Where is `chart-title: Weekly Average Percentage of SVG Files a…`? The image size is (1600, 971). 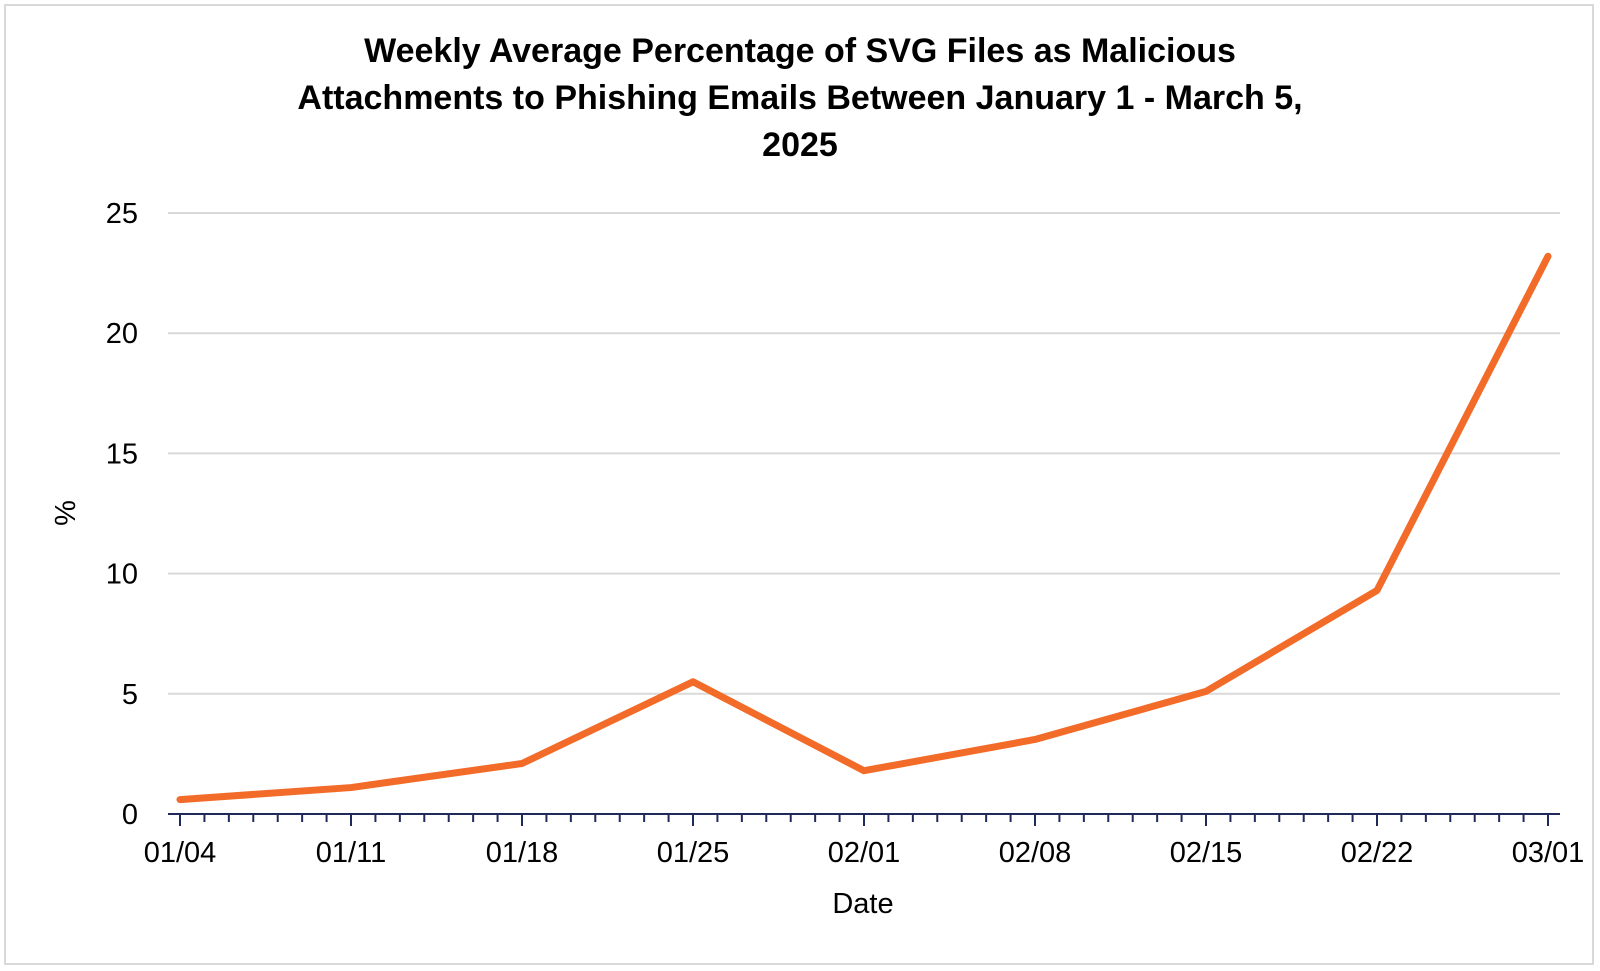
chart-title: Weekly Average Percentage of SVG Files a… is located at coordinates (800, 98).